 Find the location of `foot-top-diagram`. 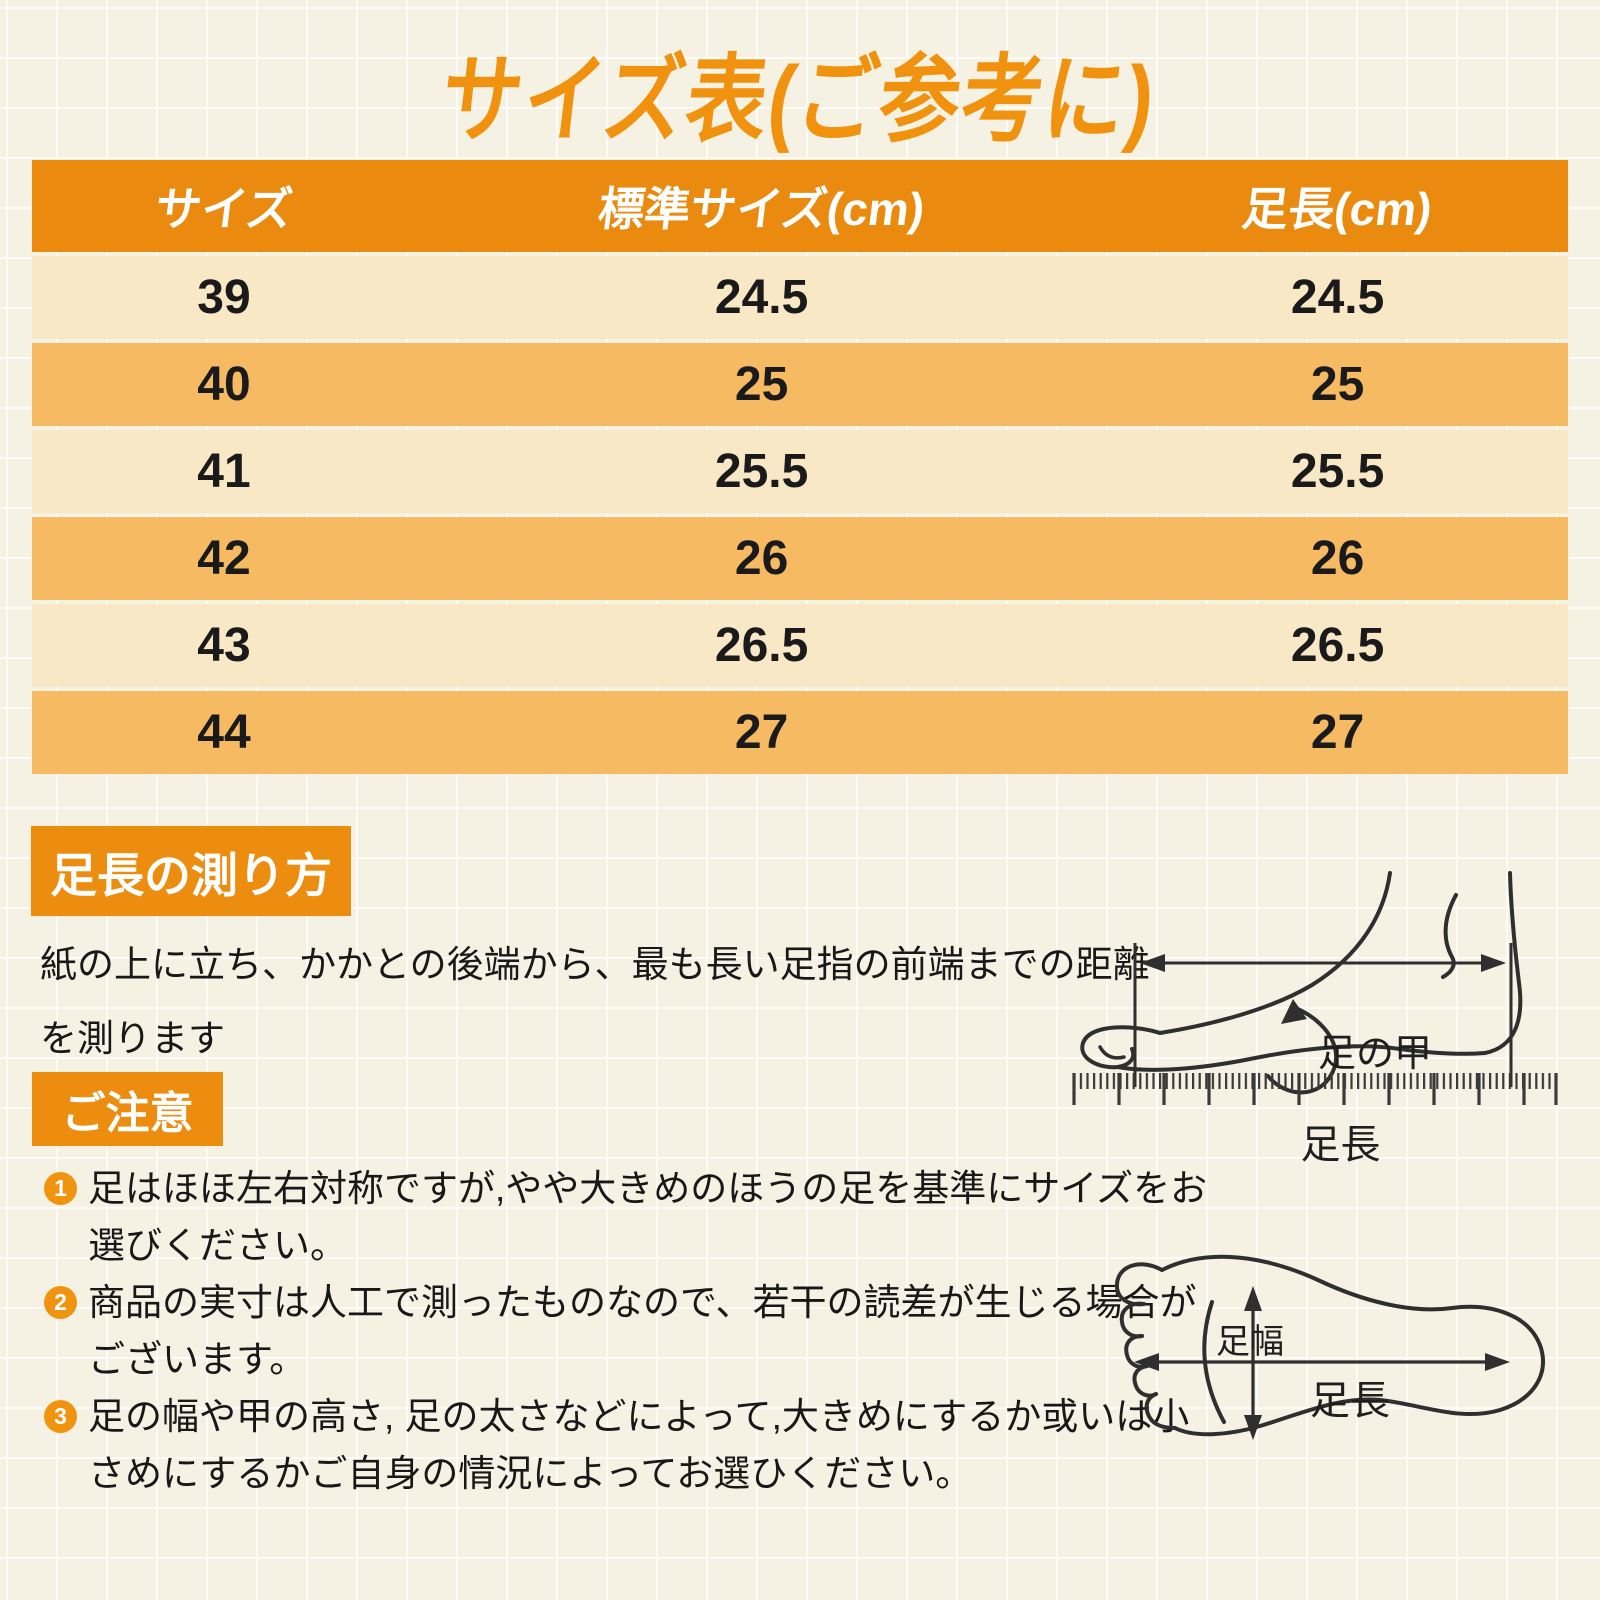

foot-top-diagram is located at coordinates (1329, 1347).